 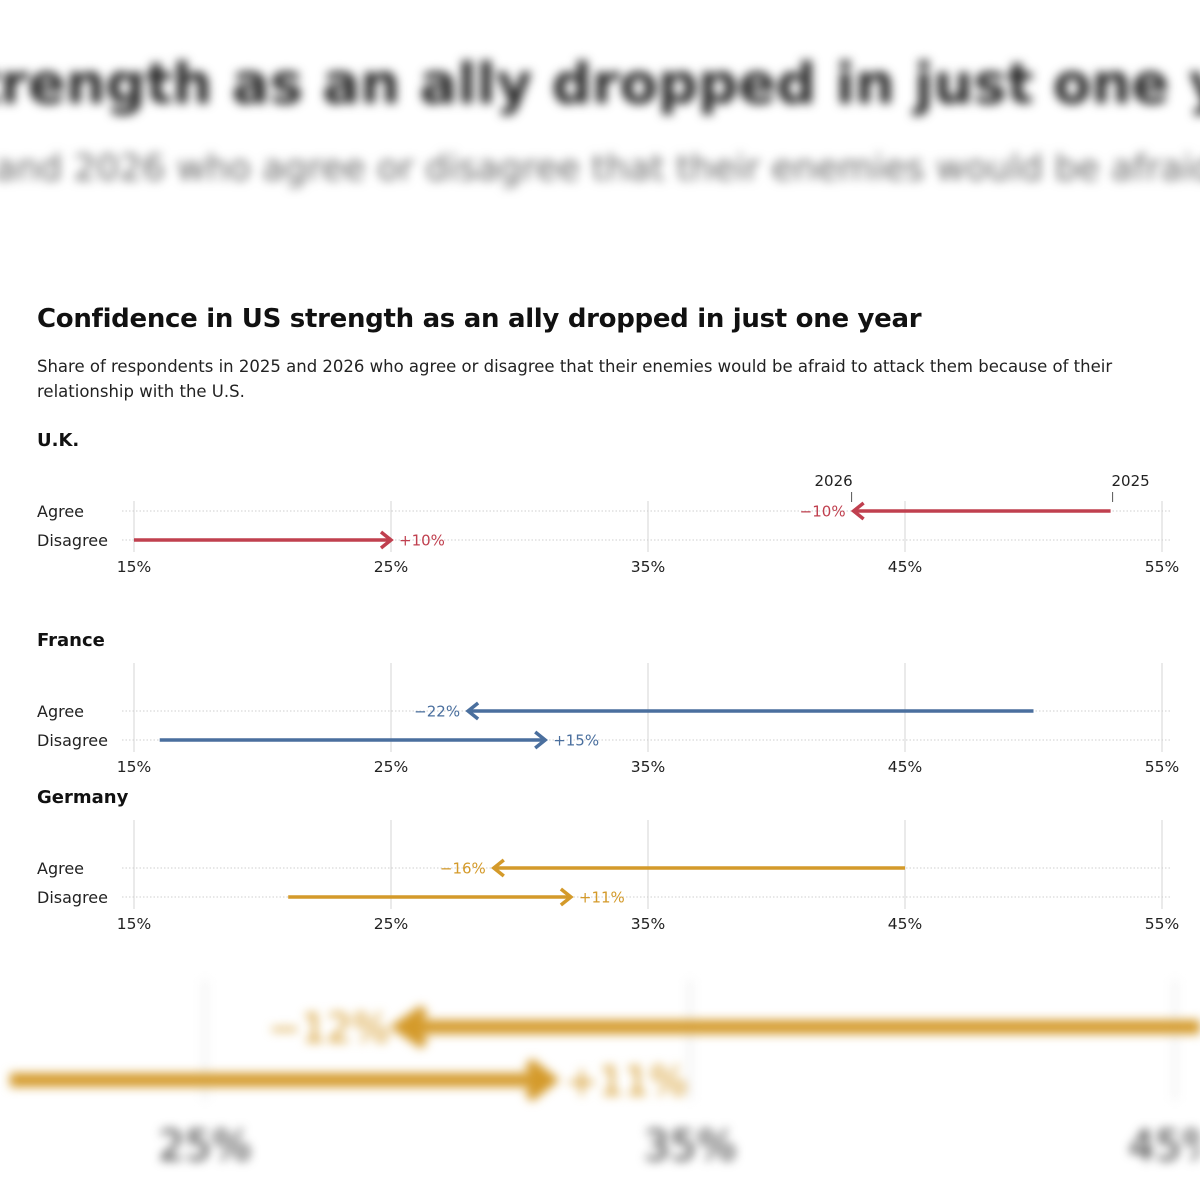 I want to click on bg-tick-label: 35%, so click(x=689, y=1145).